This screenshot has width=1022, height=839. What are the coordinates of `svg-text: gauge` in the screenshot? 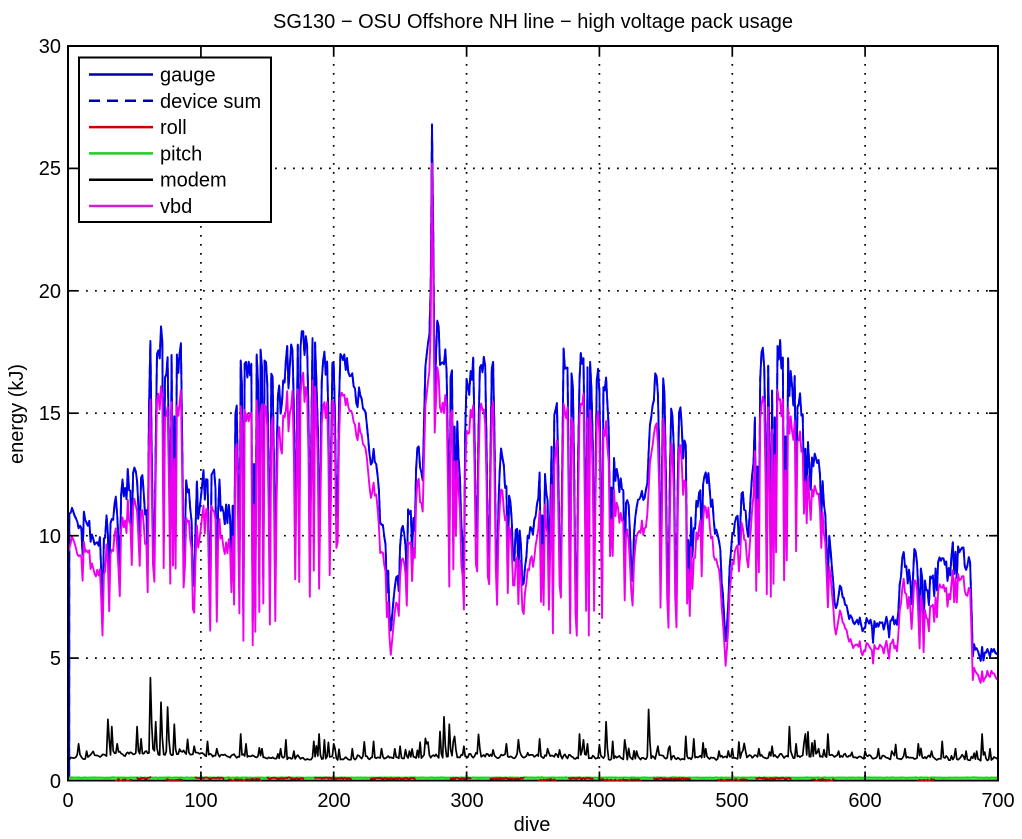 It's located at (188, 76).